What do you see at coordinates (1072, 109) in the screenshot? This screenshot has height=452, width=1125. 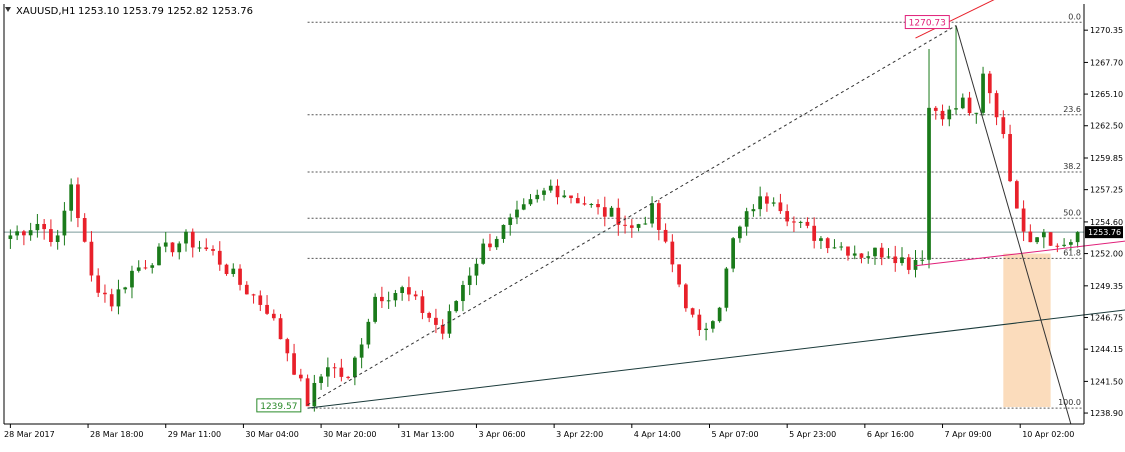 I see `fib-level-label: 23.6` at bounding box center [1072, 109].